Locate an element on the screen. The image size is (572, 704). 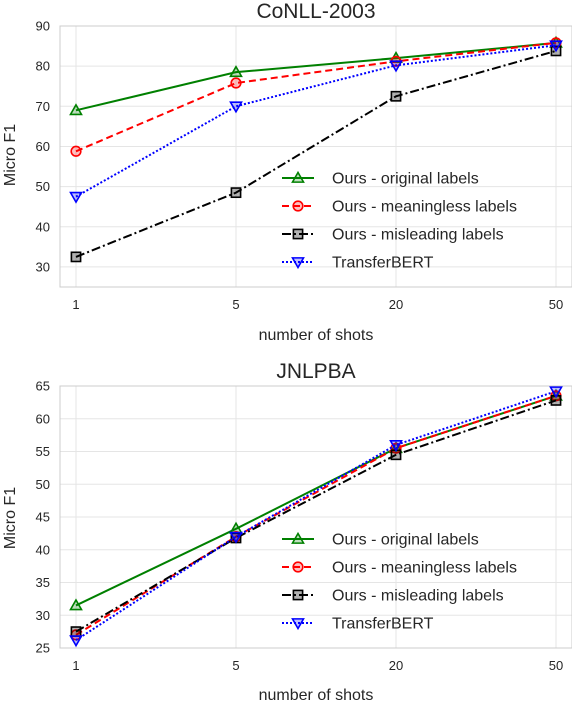
y-tick-label: 90 is located at coordinates (43, 26).